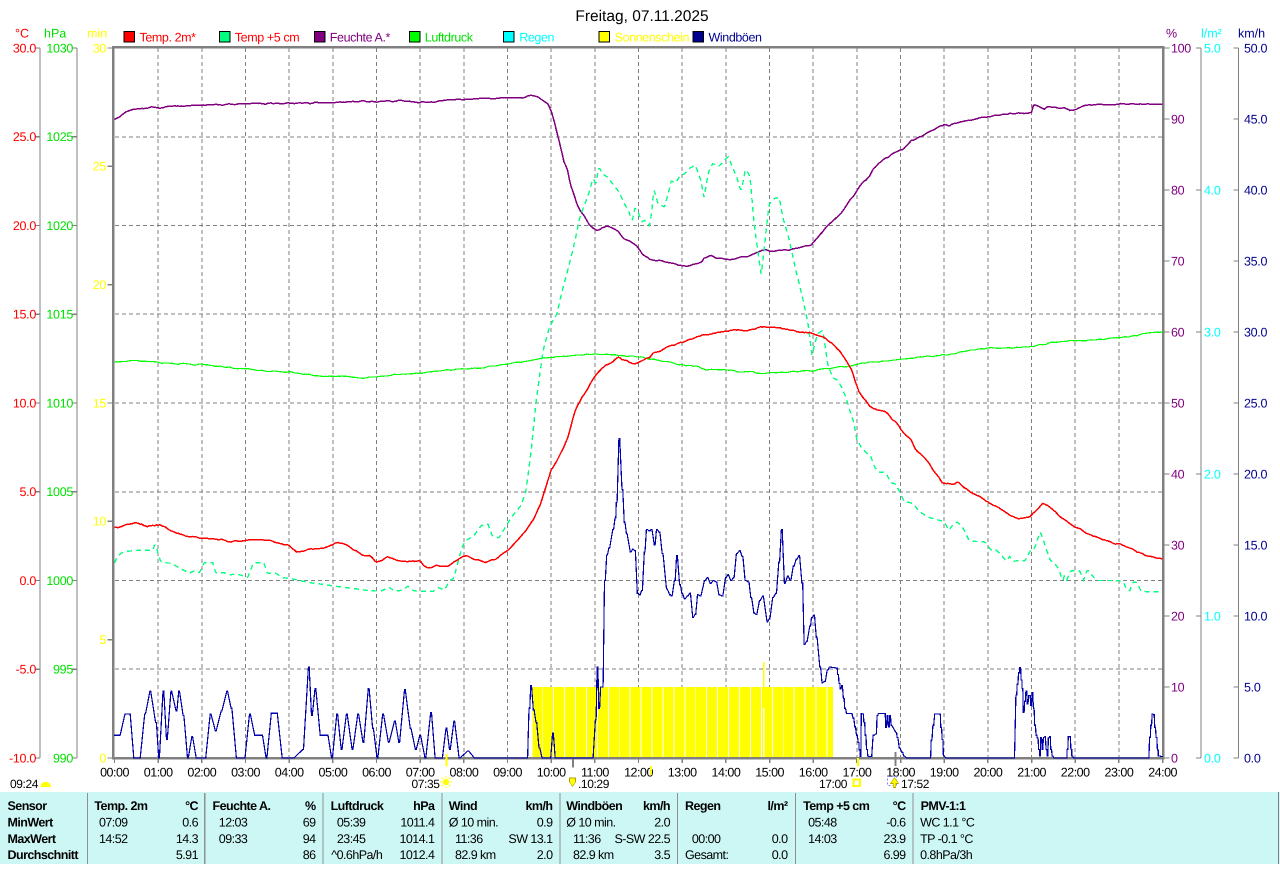  I want to click on svg-text: 94, so click(309, 839).